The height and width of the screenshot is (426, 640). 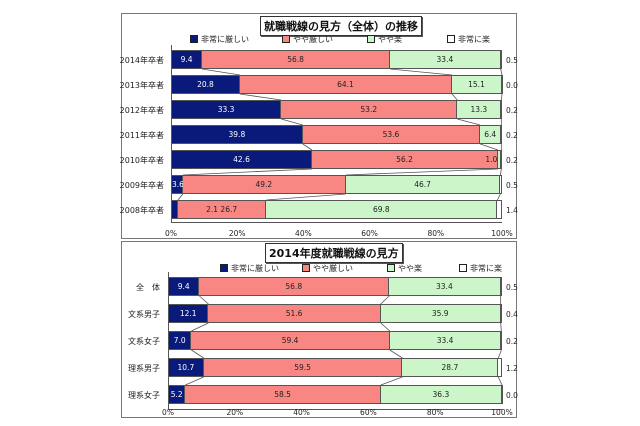 I want to click on data-label: 53.2, so click(x=369, y=109).